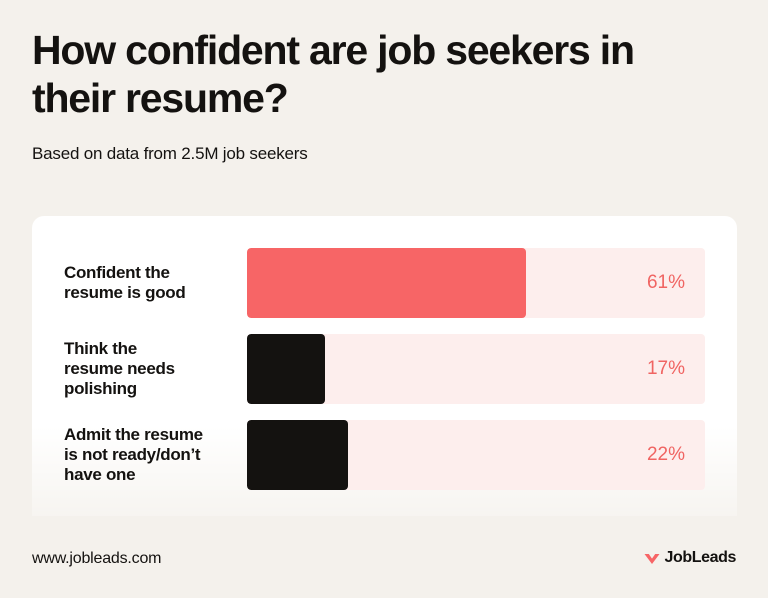  I want to click on bar-track: 61%, so click(476, 283).